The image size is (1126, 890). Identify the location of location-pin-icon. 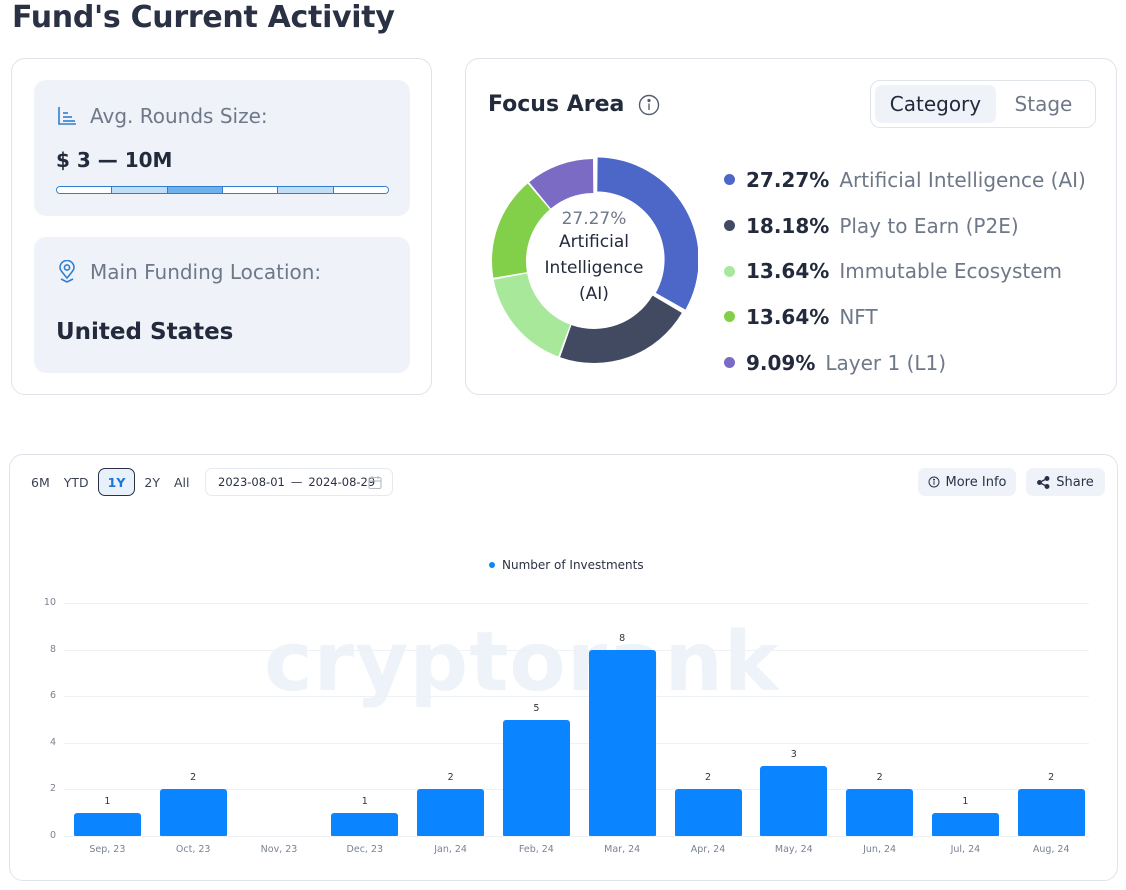
(67, 271).